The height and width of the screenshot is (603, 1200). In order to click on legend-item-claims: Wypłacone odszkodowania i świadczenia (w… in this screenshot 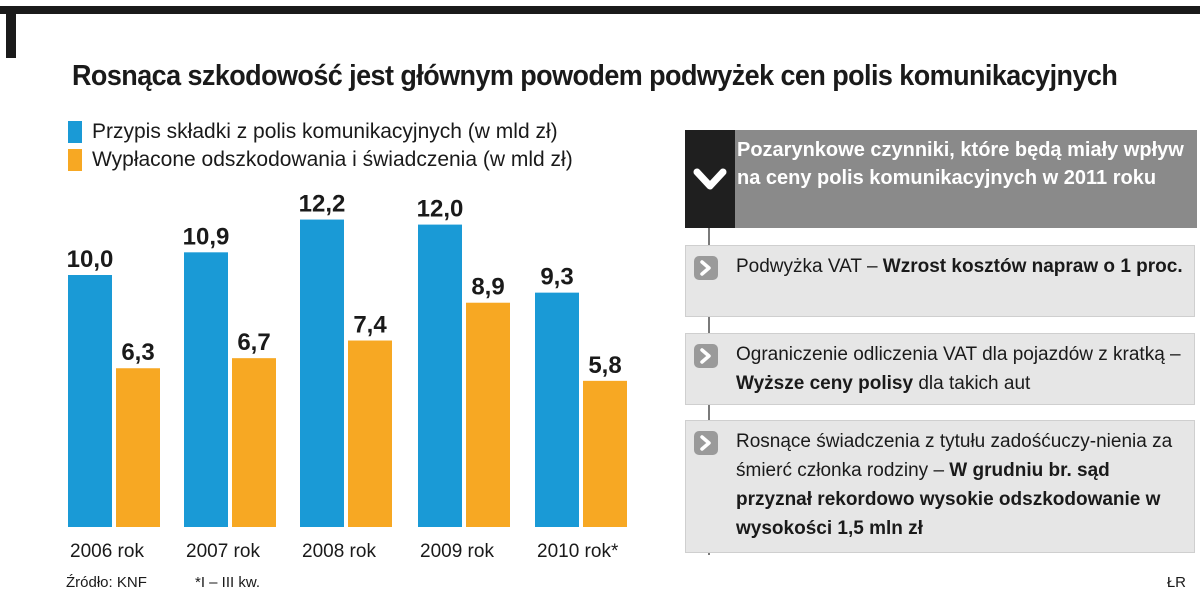, I will do `click(320, 160)`.